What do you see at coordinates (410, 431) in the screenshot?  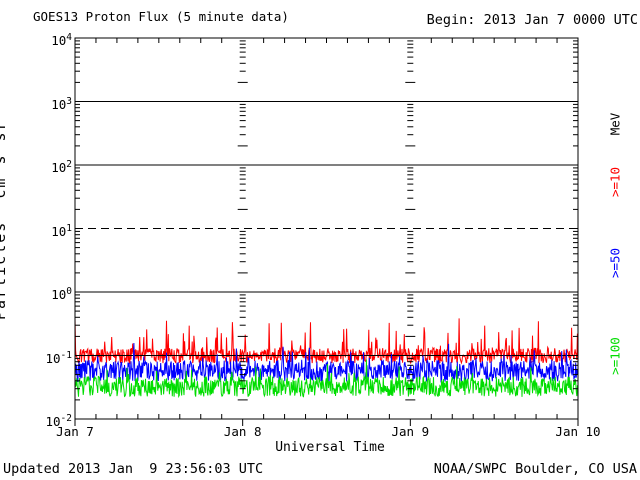 I see `x-tick-label: Jan 9` at bounding box center [410, 431].